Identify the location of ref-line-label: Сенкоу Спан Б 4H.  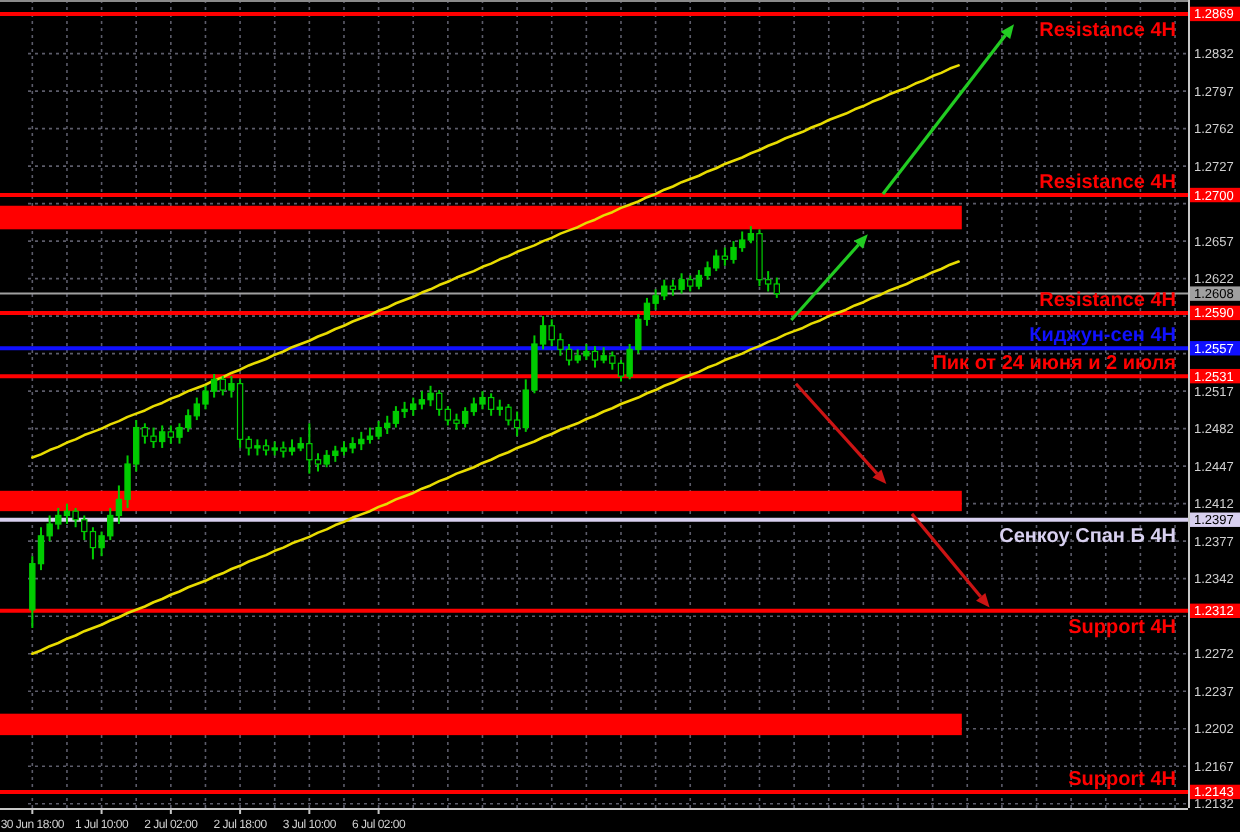
(1087, 536).